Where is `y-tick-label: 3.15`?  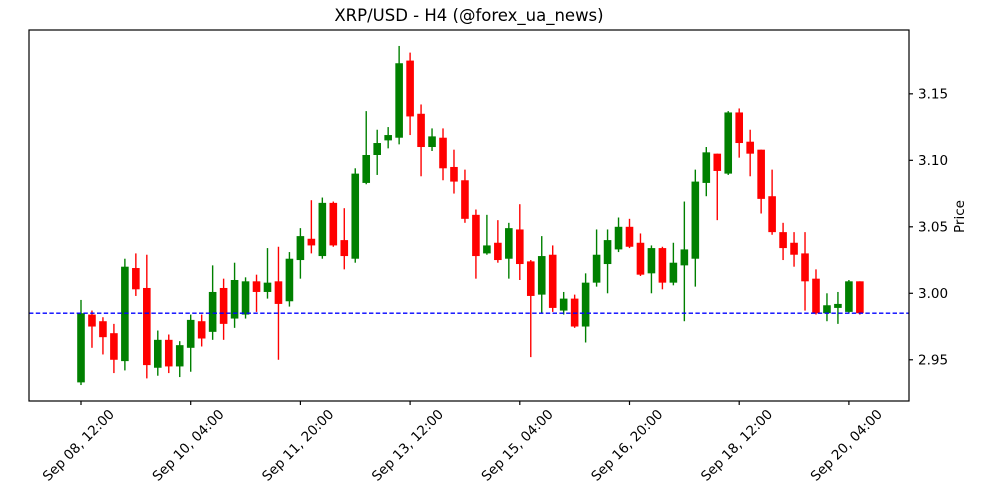
y-tick-label: 3.15 is located at coordinates (933, 95).